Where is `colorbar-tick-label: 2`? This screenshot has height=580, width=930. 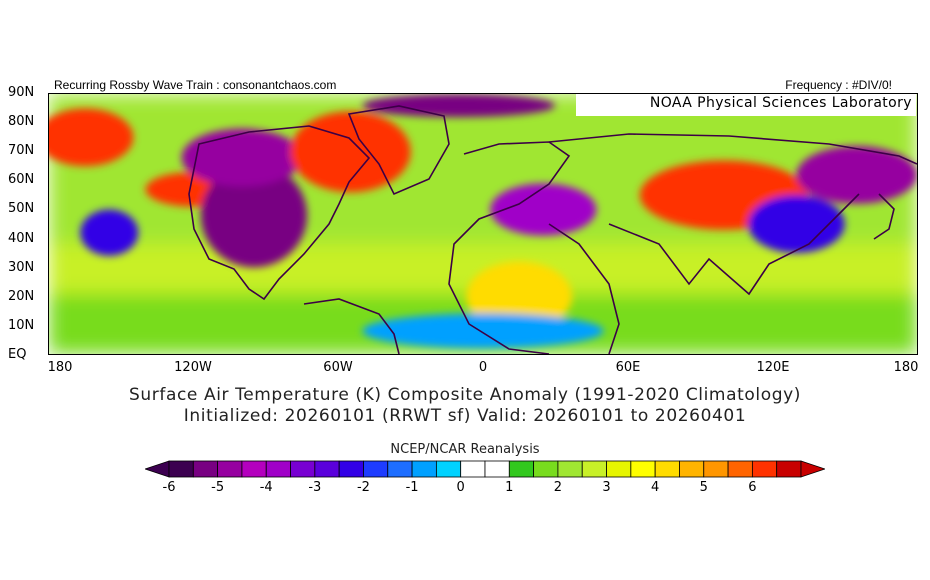
colorbar-tick-label: 2 is located at coordinates (558, 487).